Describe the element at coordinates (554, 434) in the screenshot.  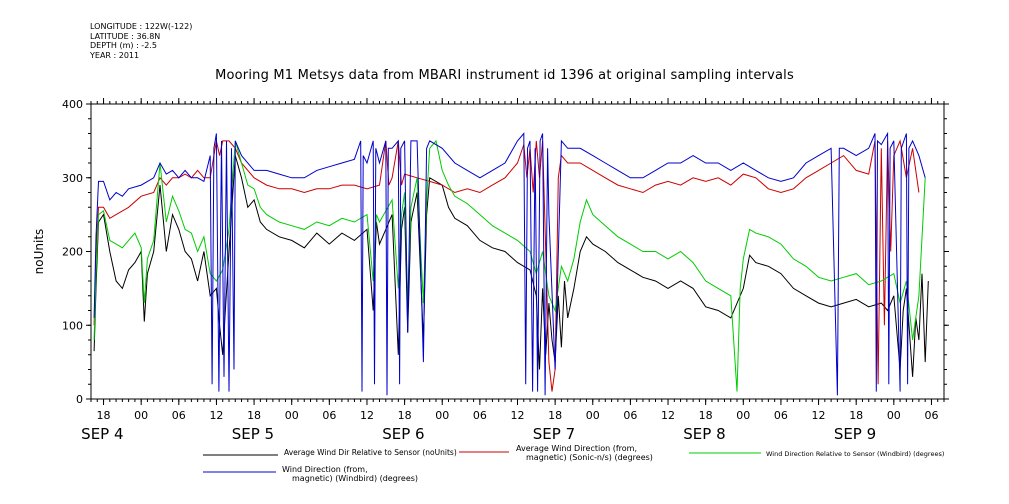
I see `date-label: SEP 7` at that location.